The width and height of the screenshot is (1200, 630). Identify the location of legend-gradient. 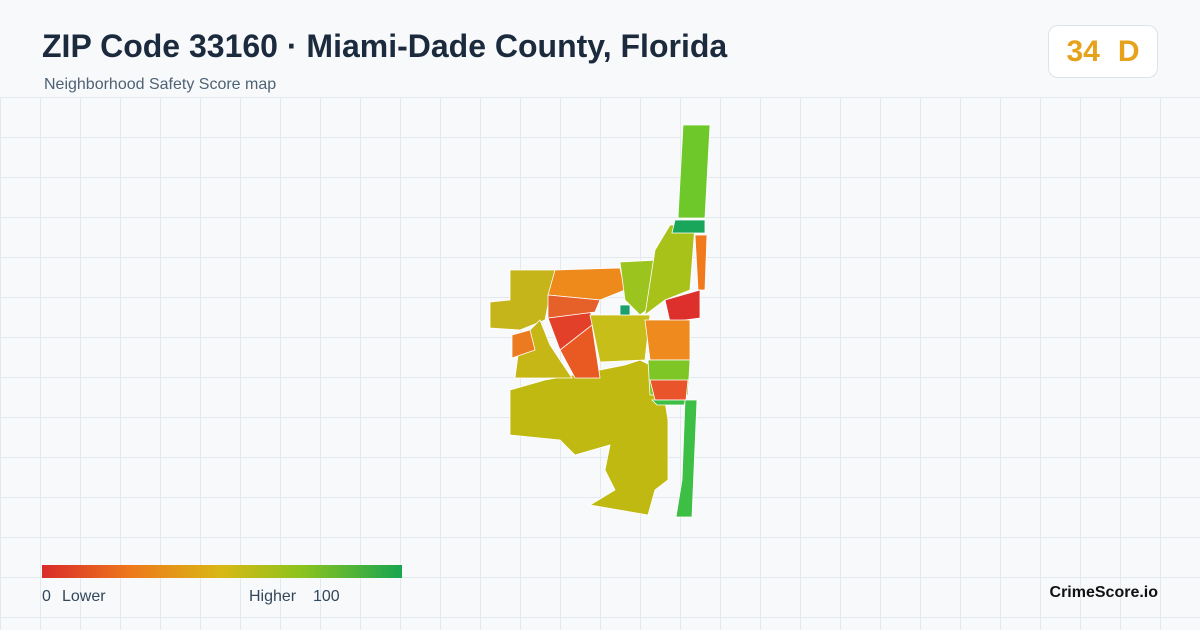
(222, 571).